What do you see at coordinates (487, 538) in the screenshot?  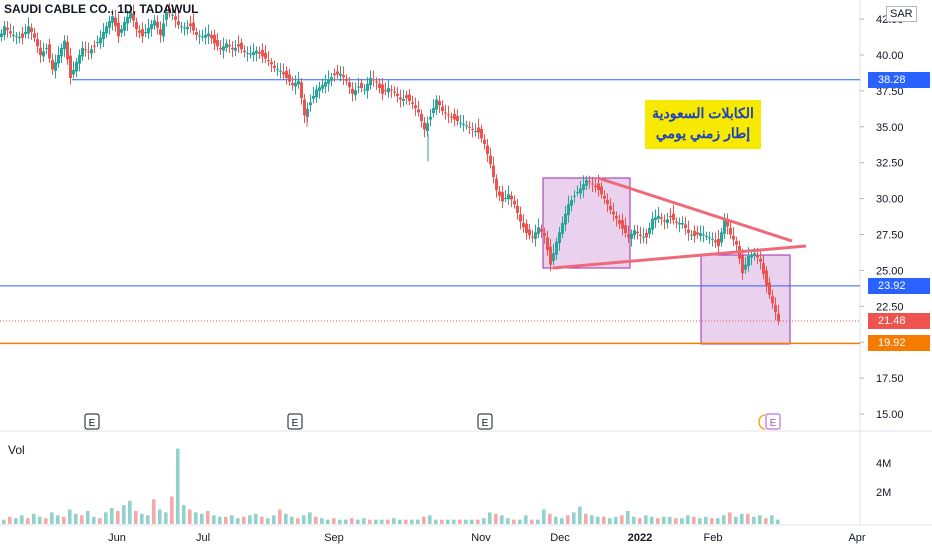 I see `time-axis: Jun Jul Sep Nov Dec 2022 Feb Apr` at bounding box center [487, 538].